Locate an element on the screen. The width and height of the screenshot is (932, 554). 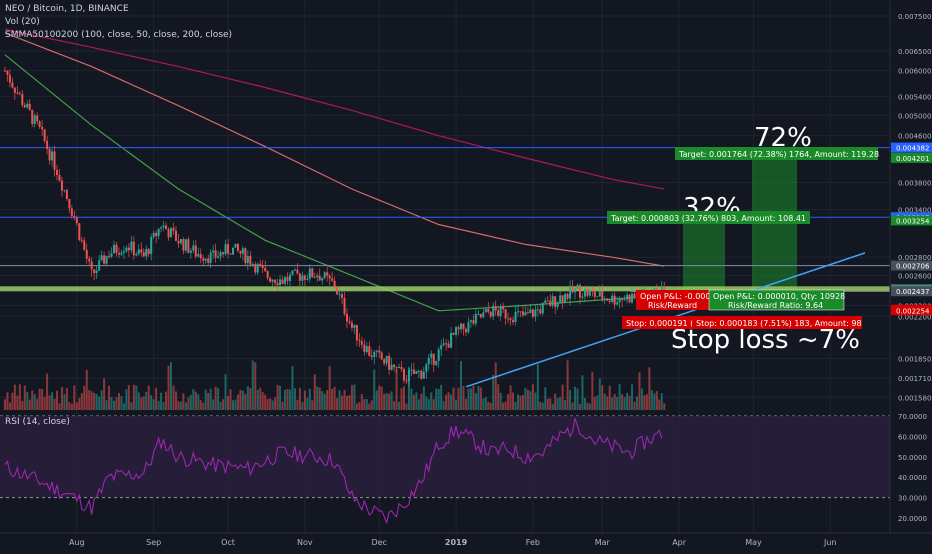
stop-loss-note: Stop loss ~7% is located at coordinates (765, 340).